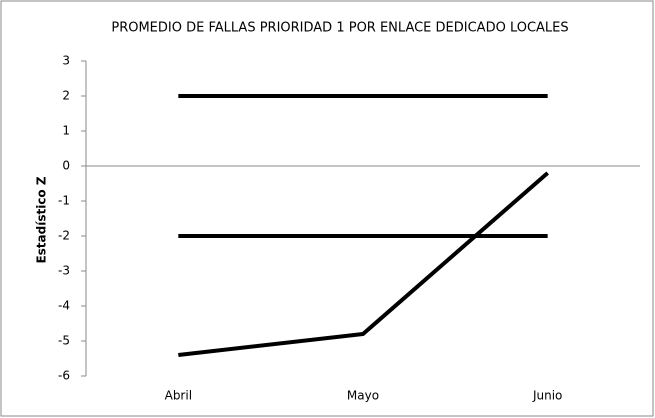 The width and height of the screenshot is (655, 418). I want to click on x-tick-label: Abril, so click(178, 396).